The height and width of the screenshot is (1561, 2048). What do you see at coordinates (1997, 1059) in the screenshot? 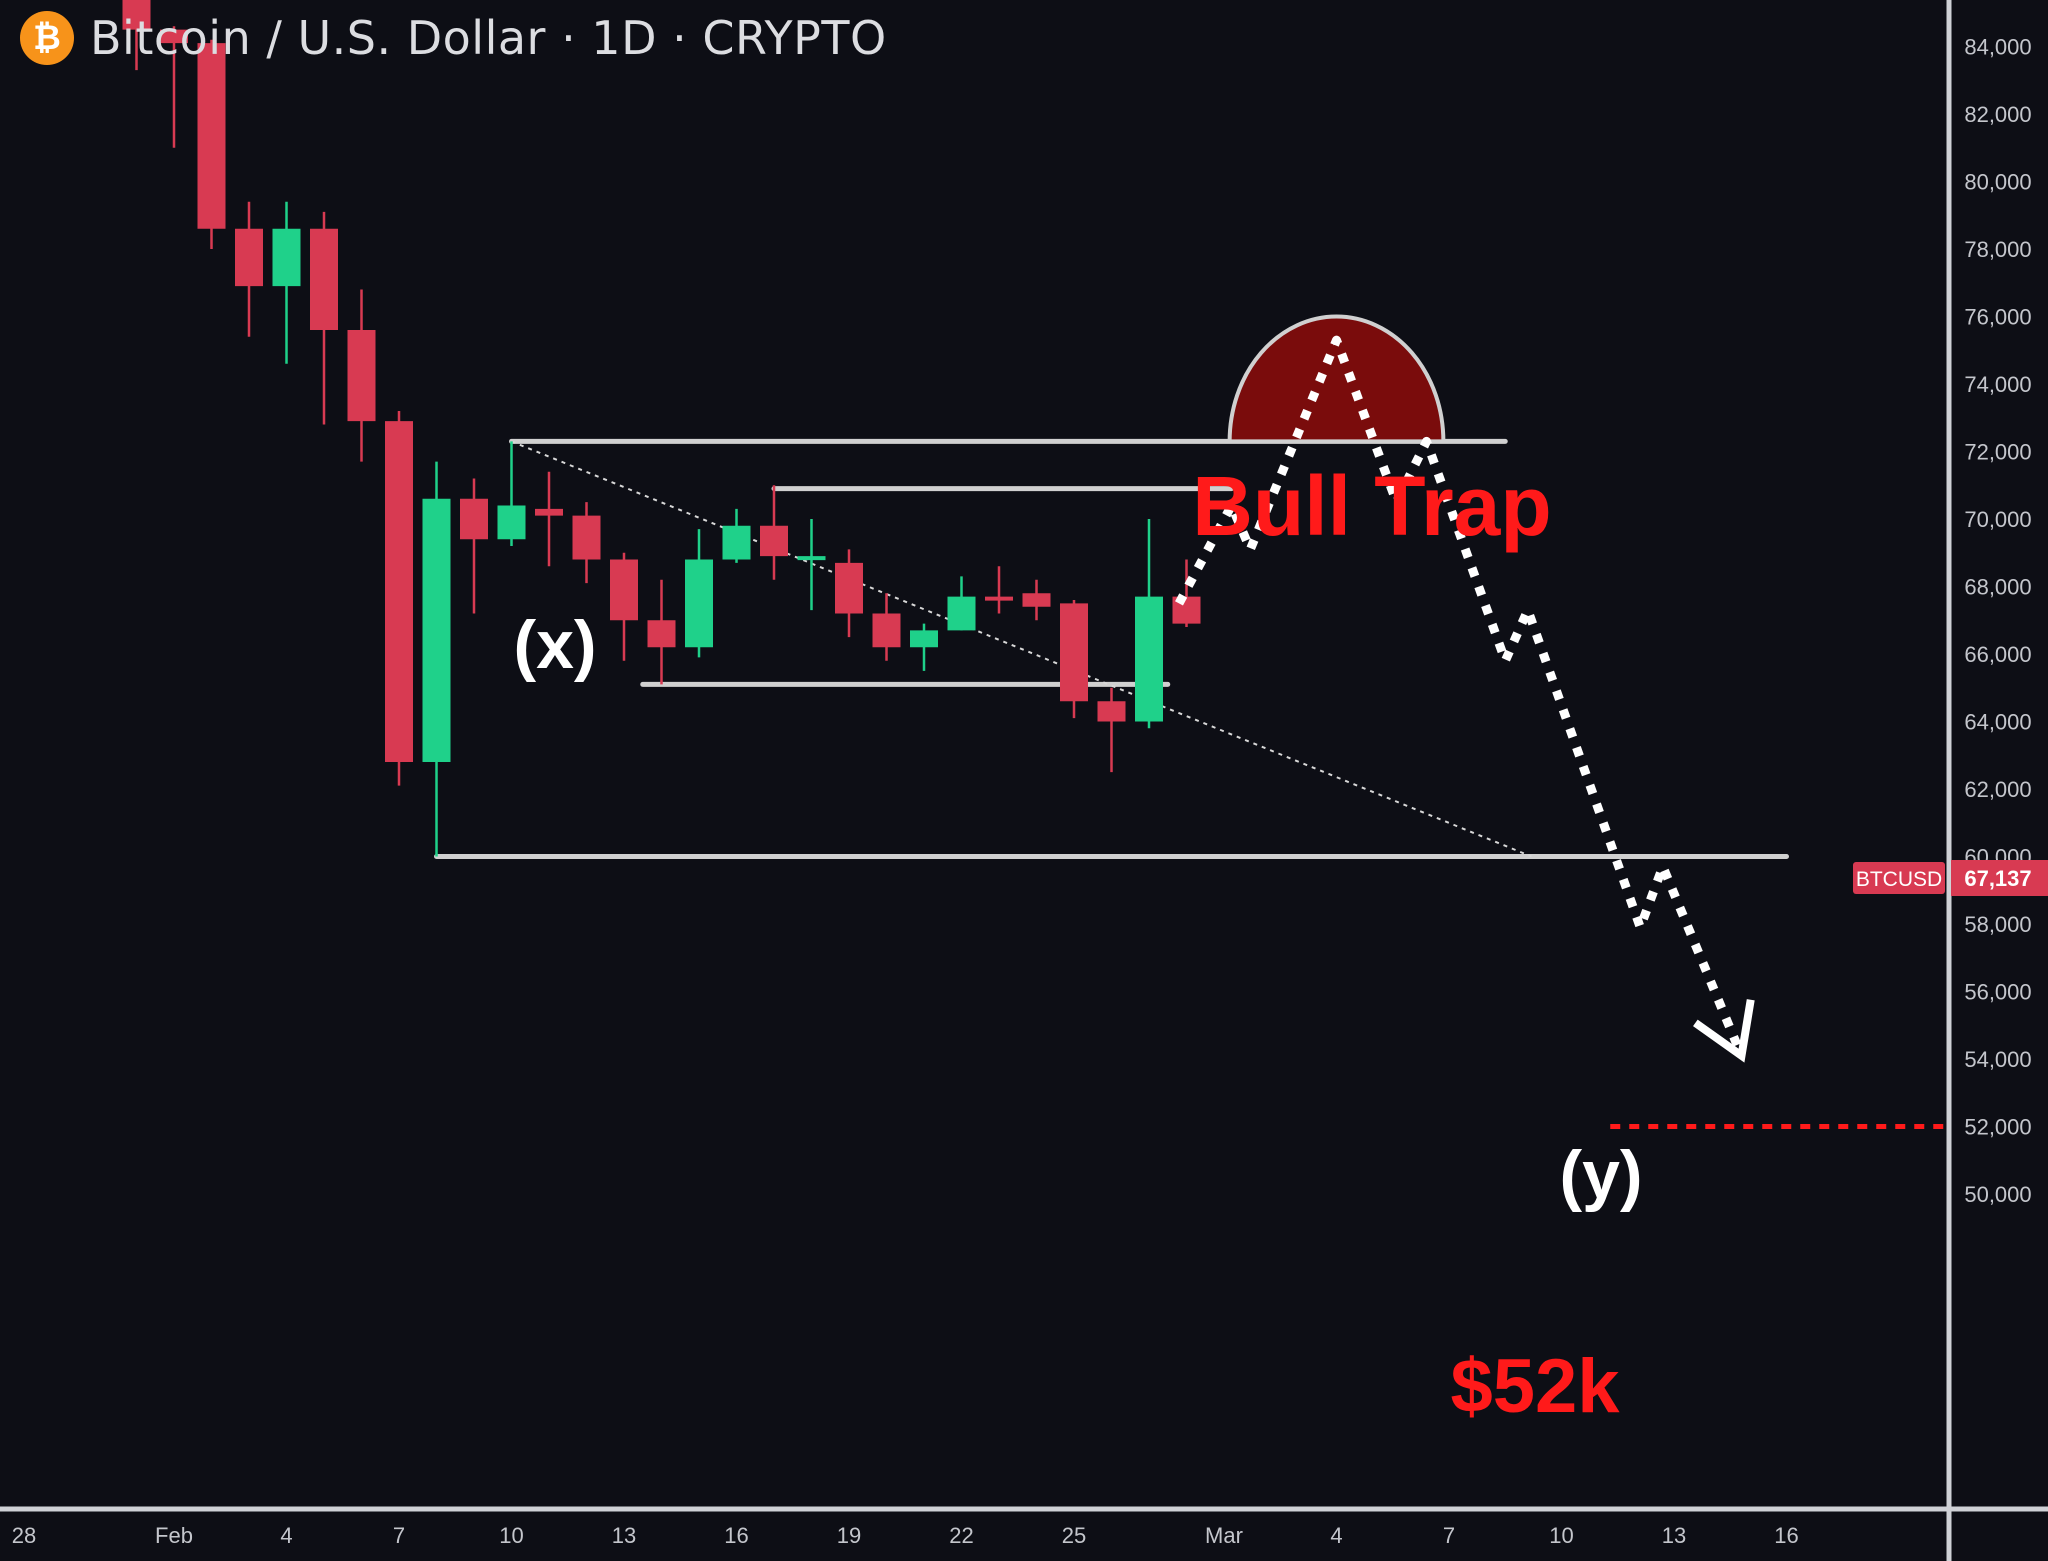
I see `price-tick-label: 54,000` at bounding box center [1997, 1059].